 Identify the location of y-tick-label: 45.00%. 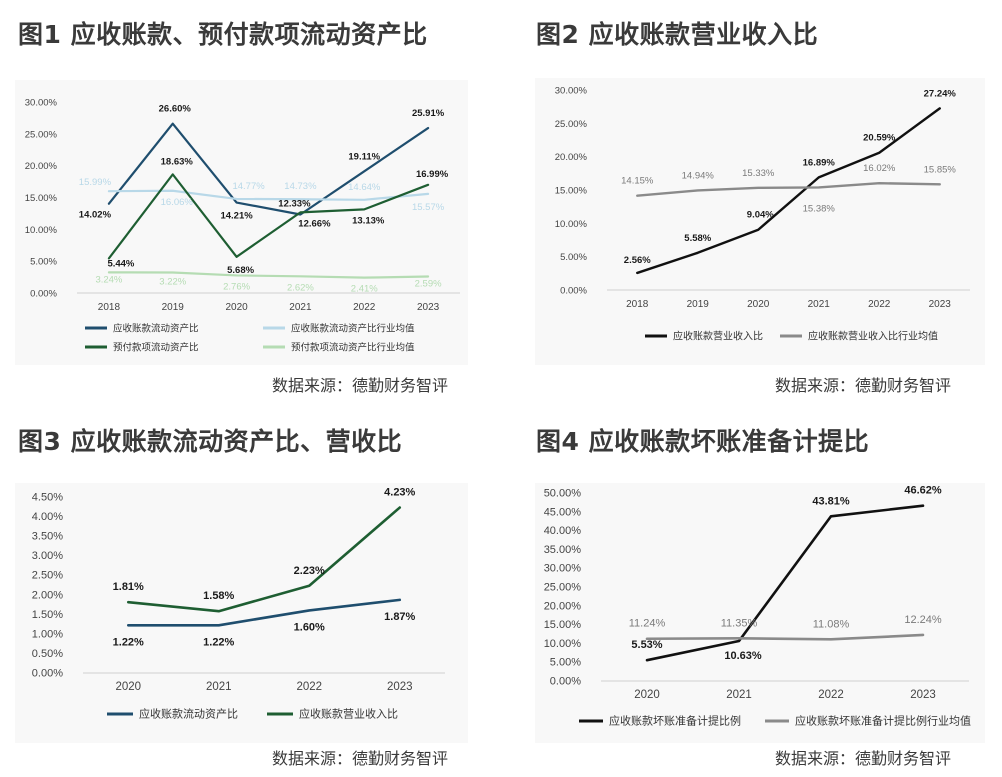
(563, 512).